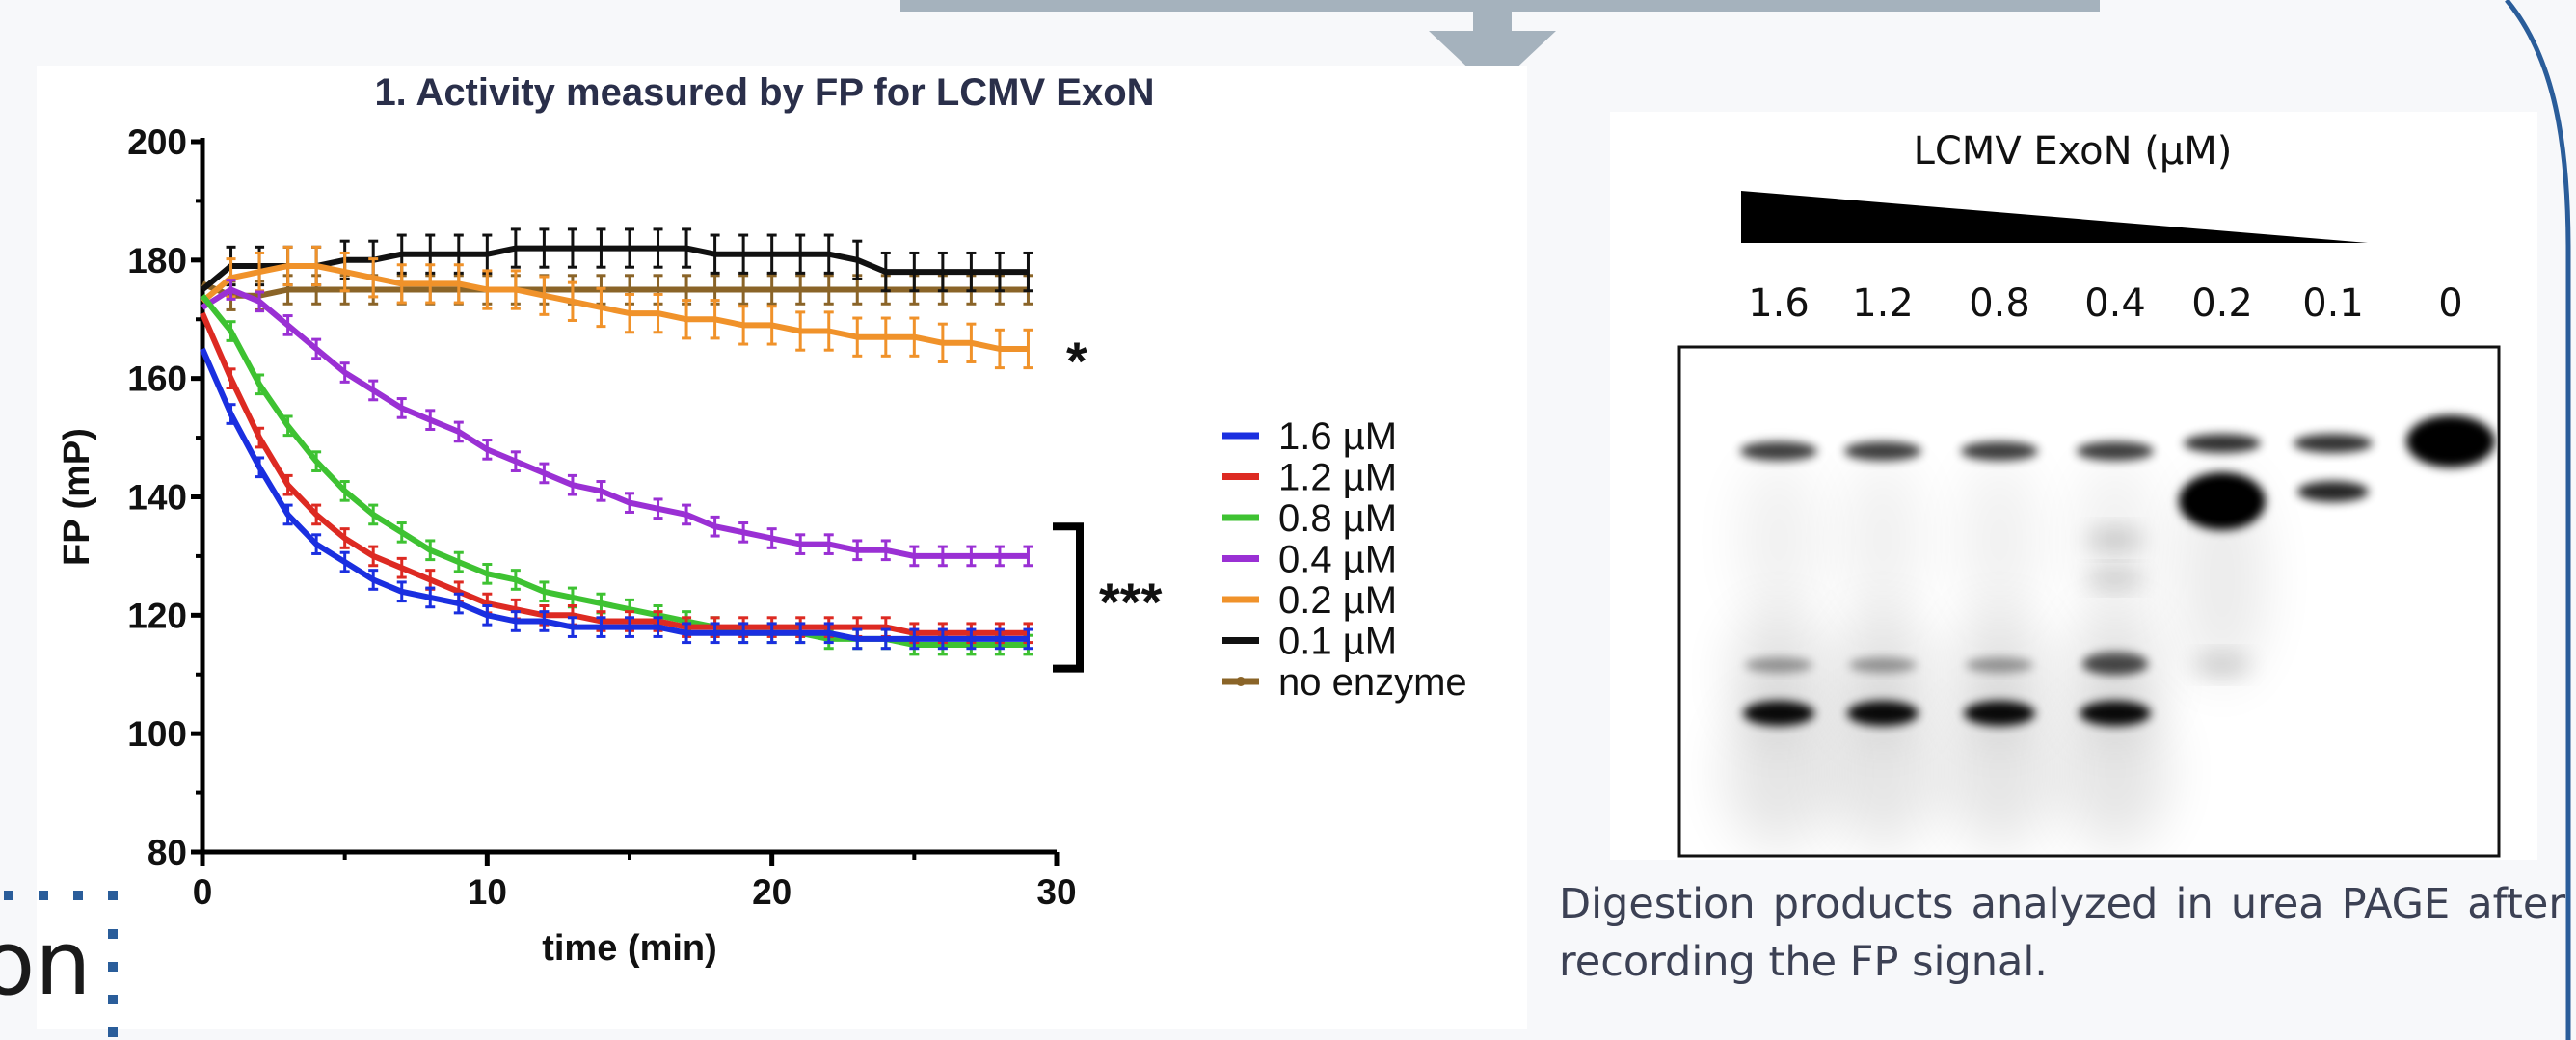 The width and height of the screenshot is (2576, 1040). I want to click on x-tick-label: 10, so click(488, 892).